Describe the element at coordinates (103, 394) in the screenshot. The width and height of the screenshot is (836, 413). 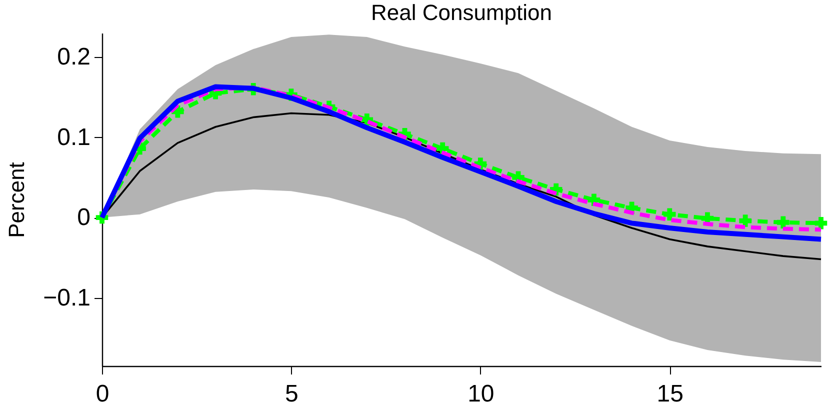
I see `x-tick-label: 0` at that location.